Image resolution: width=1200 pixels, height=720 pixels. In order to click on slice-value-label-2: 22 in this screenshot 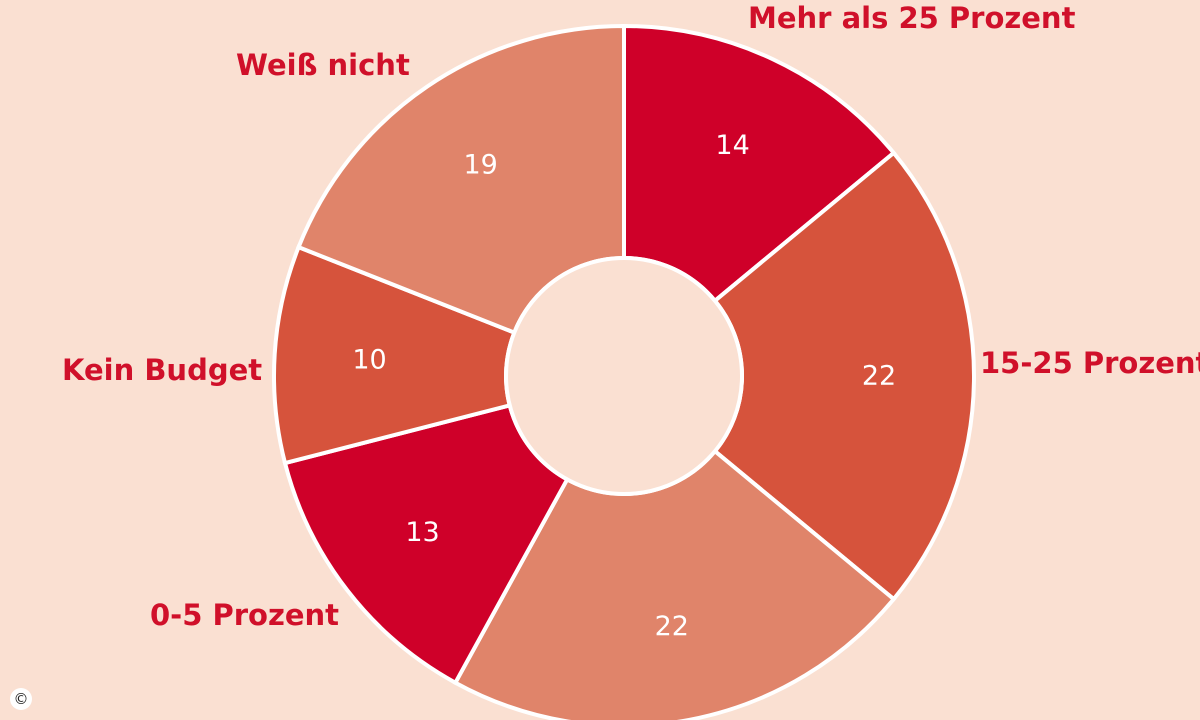, I will do `click(672, 626)`.